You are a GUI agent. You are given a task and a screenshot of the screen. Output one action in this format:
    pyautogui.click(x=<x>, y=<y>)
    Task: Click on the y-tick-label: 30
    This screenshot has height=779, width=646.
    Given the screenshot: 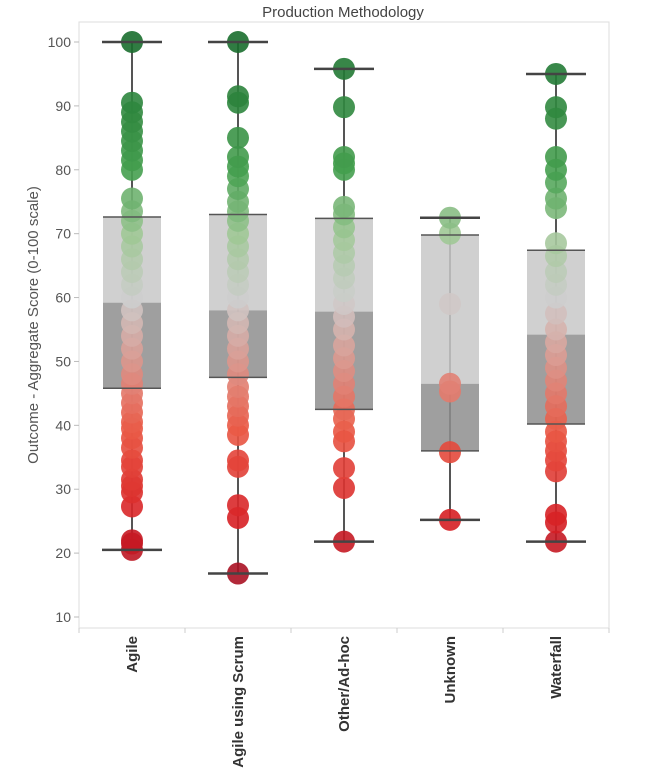 What is the action you would take?
    pyautogui.click(x=63, y=489)
    